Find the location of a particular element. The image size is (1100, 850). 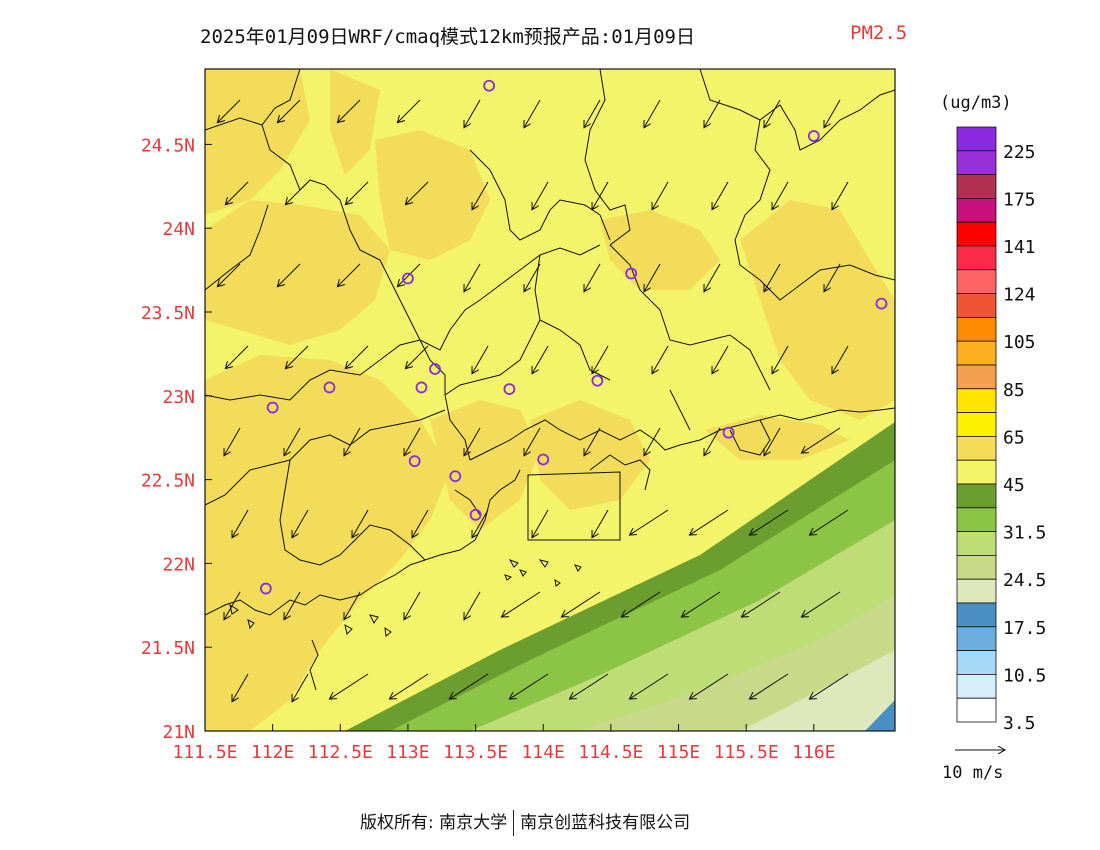

lat-tick-label: 22.5N is located at coordinates (168, 481).